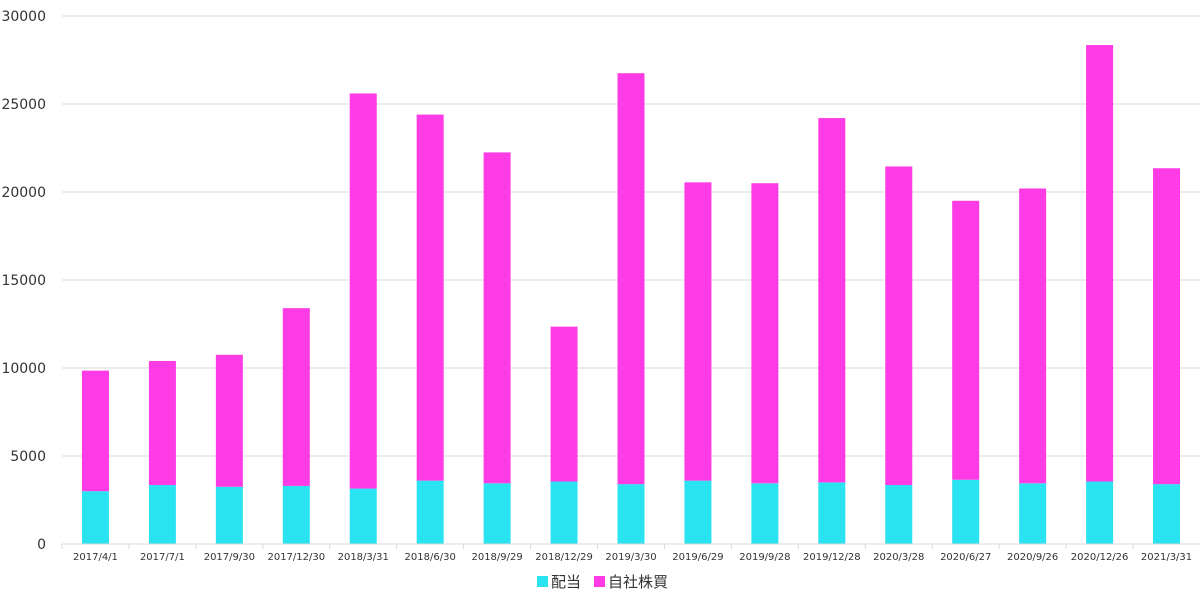 The height and width of the screenshot is (607, 1200). Describe the element at coordinates (832, 557) in the screenshot. I see `x-tick-label: 2019/12/28` at that location.